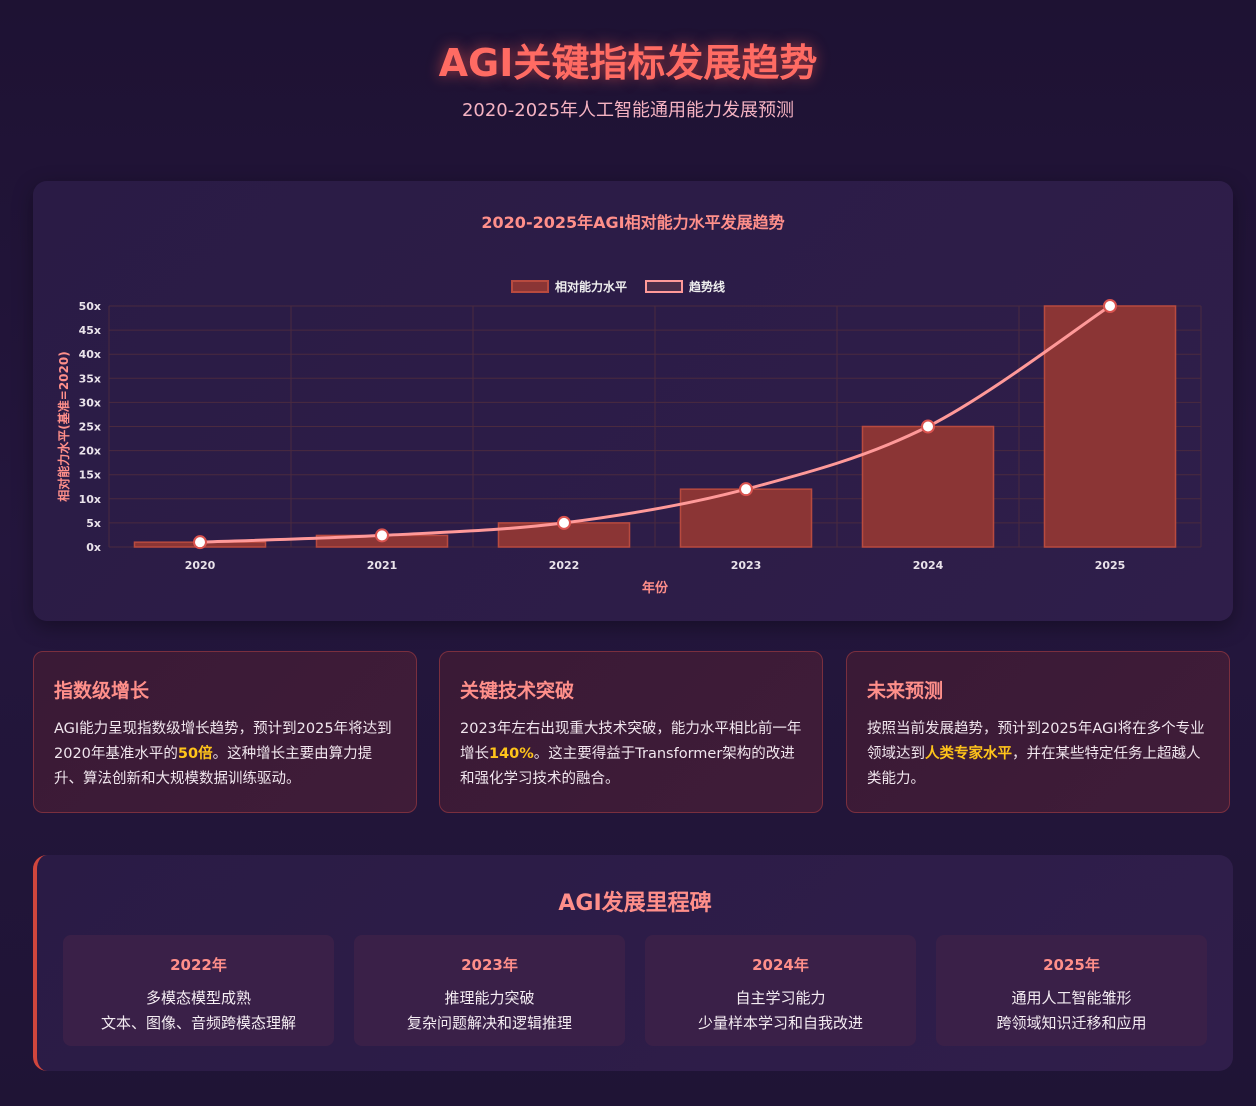 The image size is (1256, 1106). I want to click on y-tick-label: 10x, so click(90, 499).